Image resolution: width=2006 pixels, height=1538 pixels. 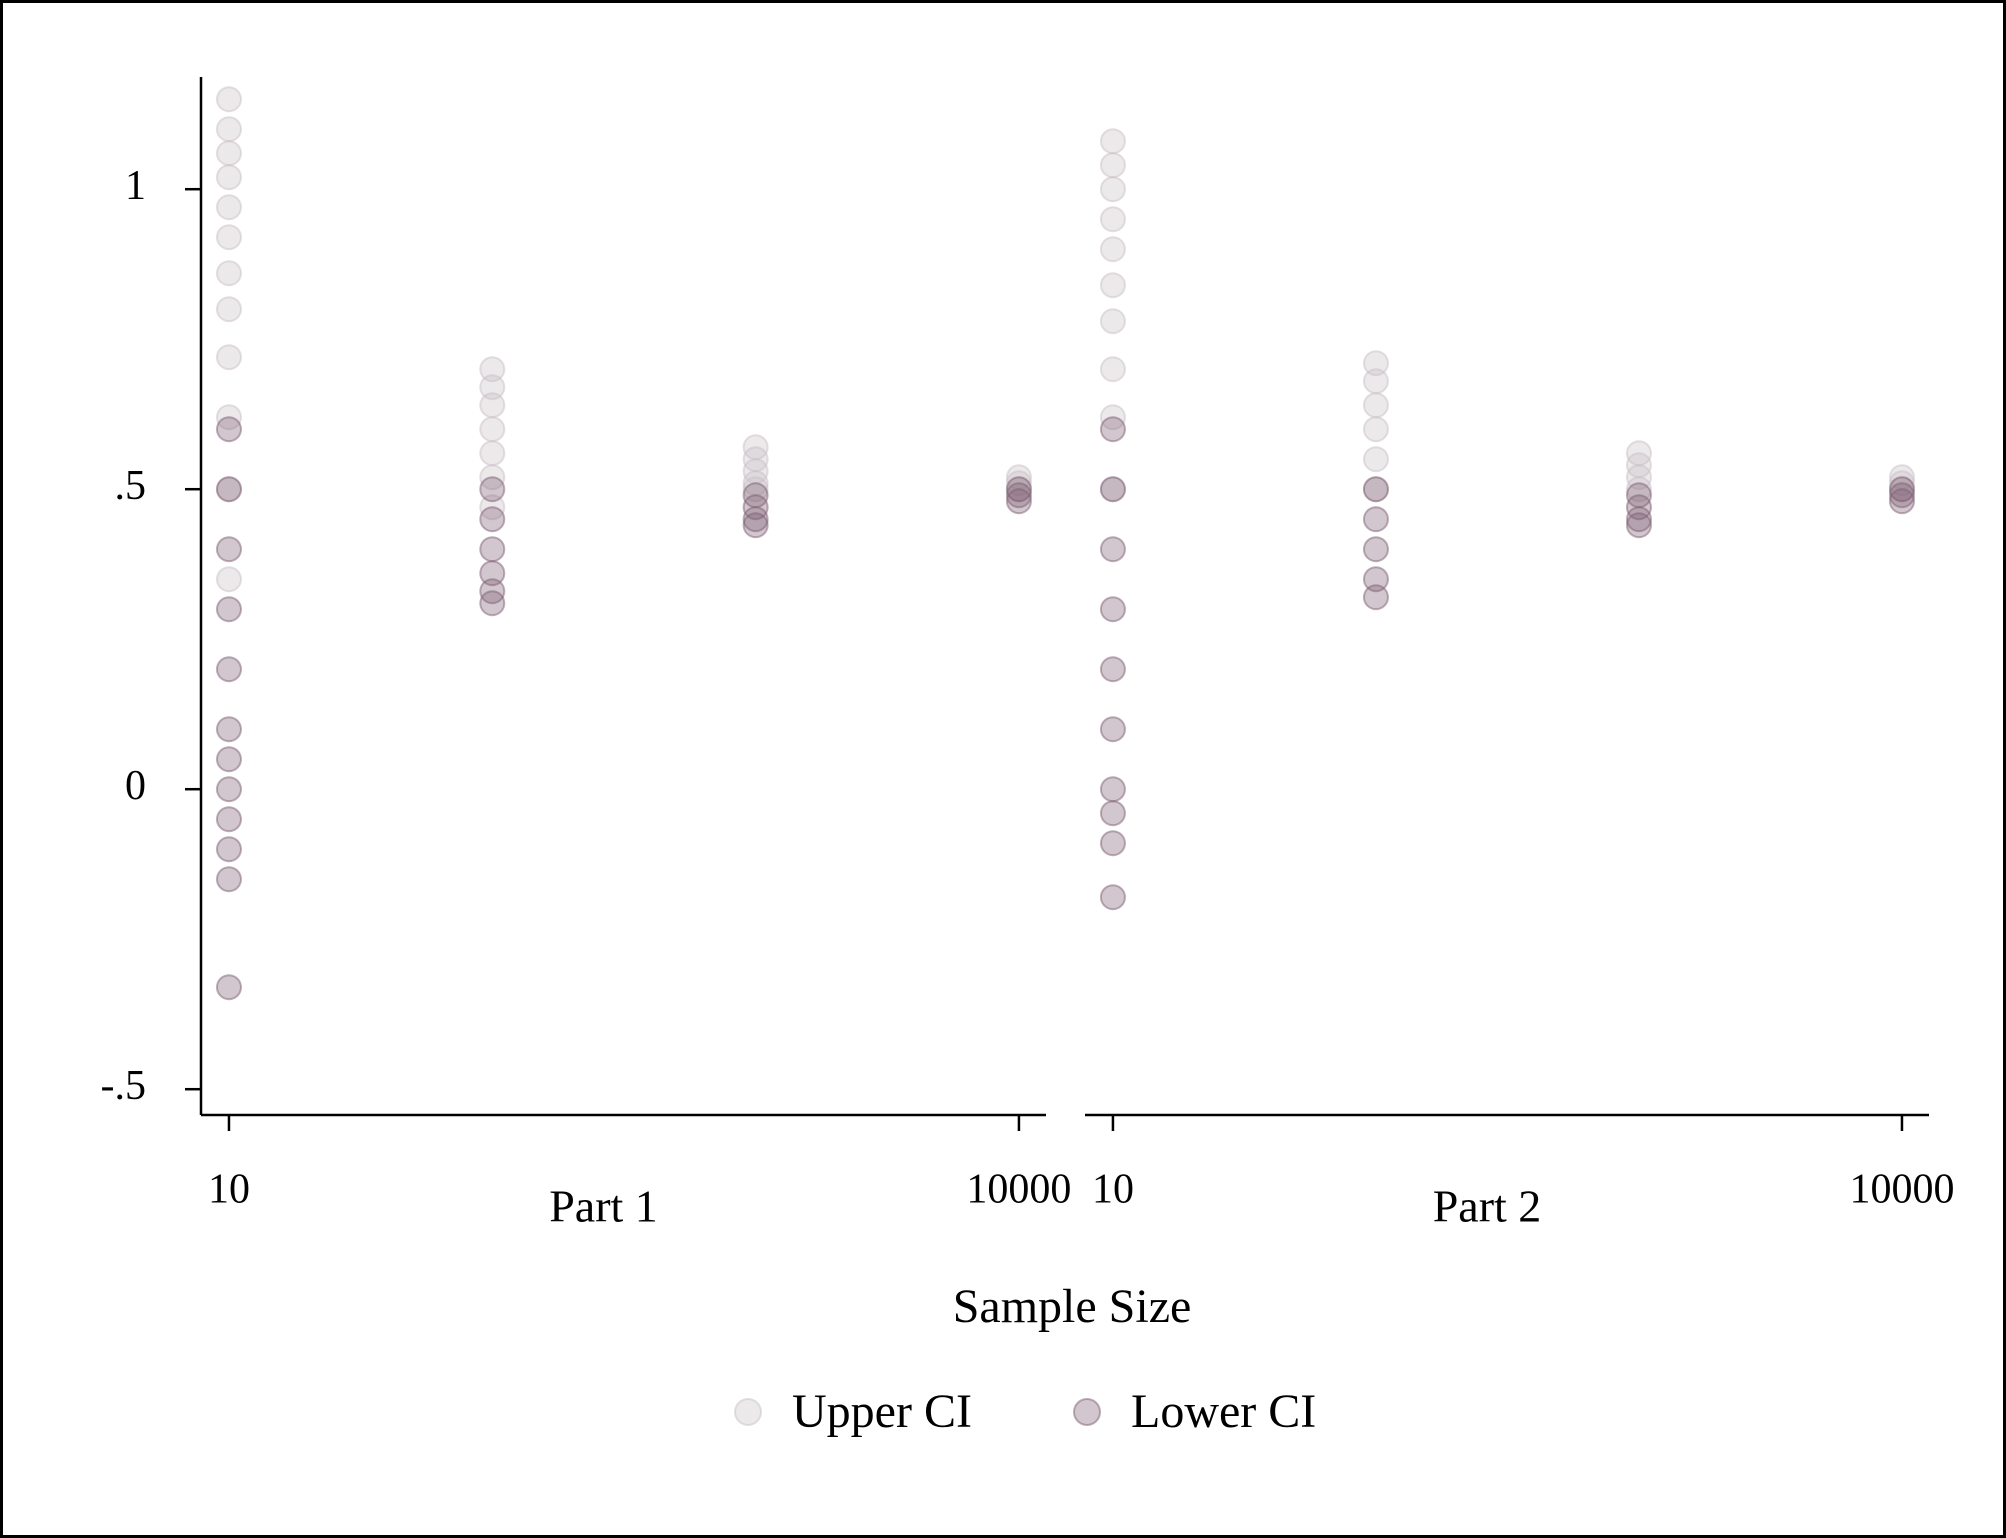 What do you see at coordinates (882, 1411) in the screenshot?
I see `legend-label: Upper CI` at bounding box center [882, 1411].